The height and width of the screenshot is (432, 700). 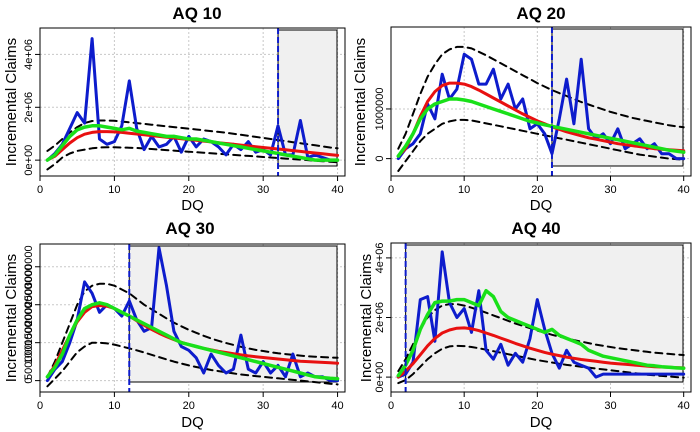 I want to click on y-tick-label: 500000, so click(x=29, y=361).